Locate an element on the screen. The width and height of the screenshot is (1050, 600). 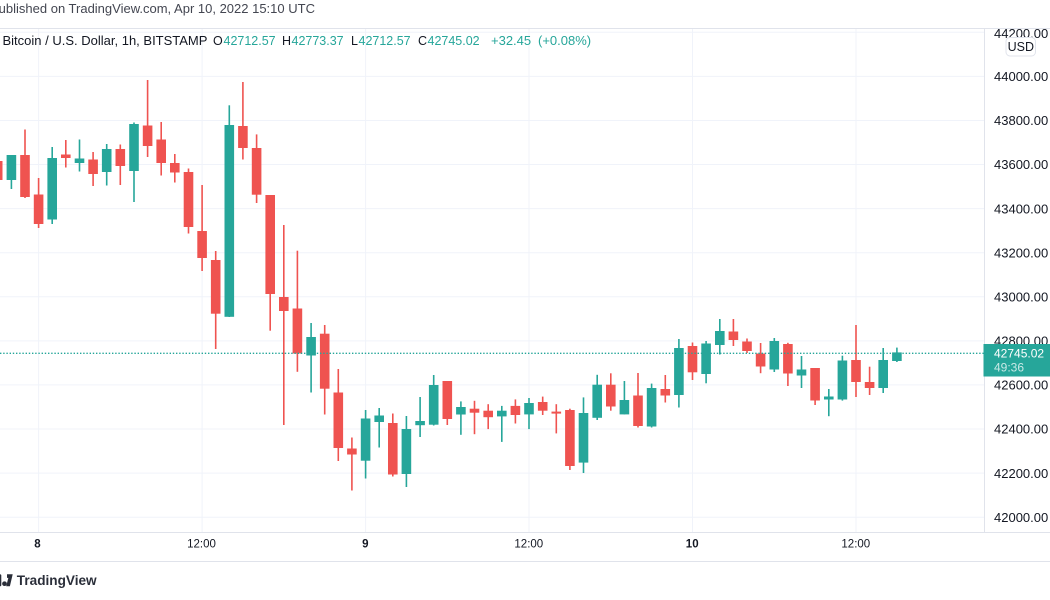
svg-text: 9 is located at coordinates (365, 545).